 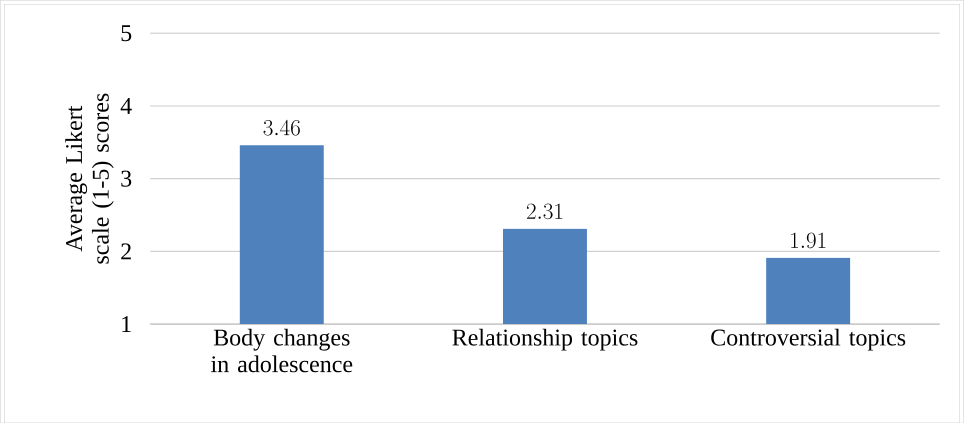 I want to click on data-label: 1 .91, so click(x=808, y=240).